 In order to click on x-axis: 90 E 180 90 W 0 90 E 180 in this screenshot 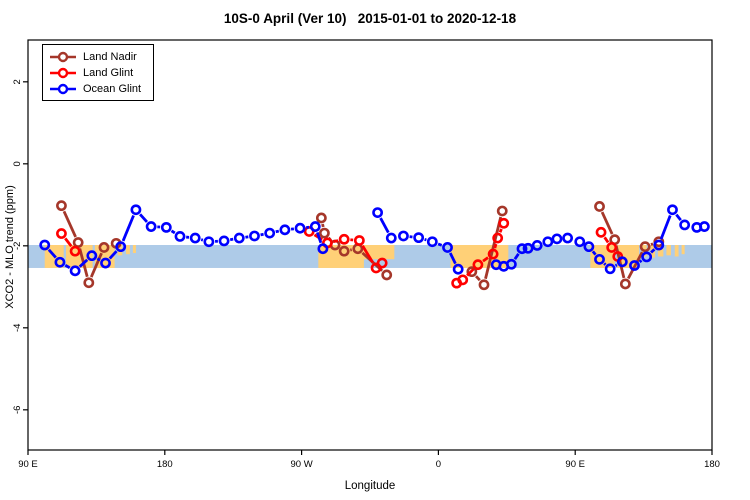, I will do `click(369, 460)`.